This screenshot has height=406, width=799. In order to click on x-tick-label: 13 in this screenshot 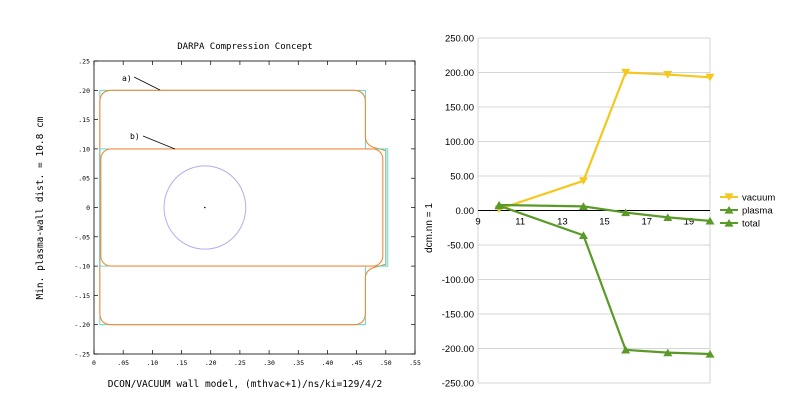, I will do `click(562, 222)`.